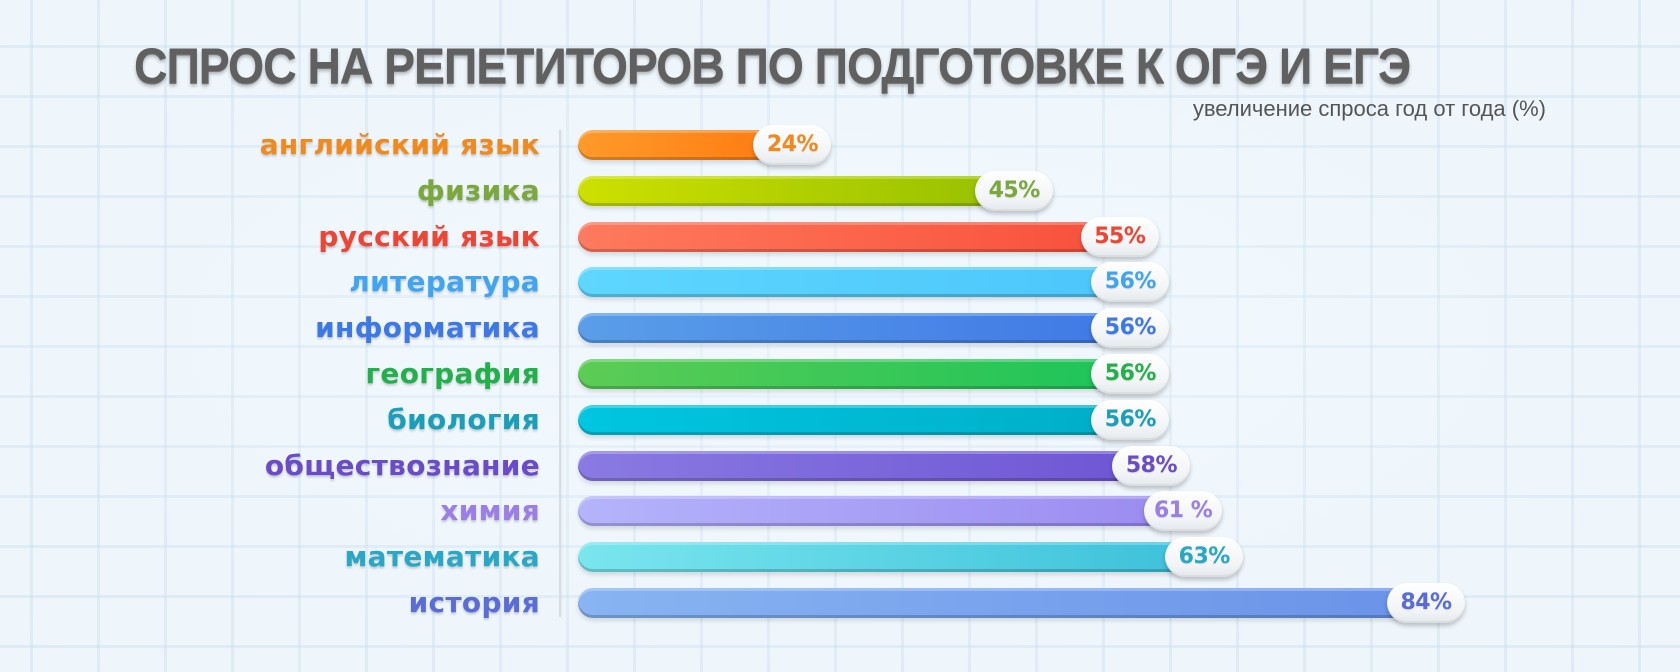  What do you see at coordinates (792, 145) in the screenshot?
I see `value-badge: 24%` at bounding box center [792, 145].